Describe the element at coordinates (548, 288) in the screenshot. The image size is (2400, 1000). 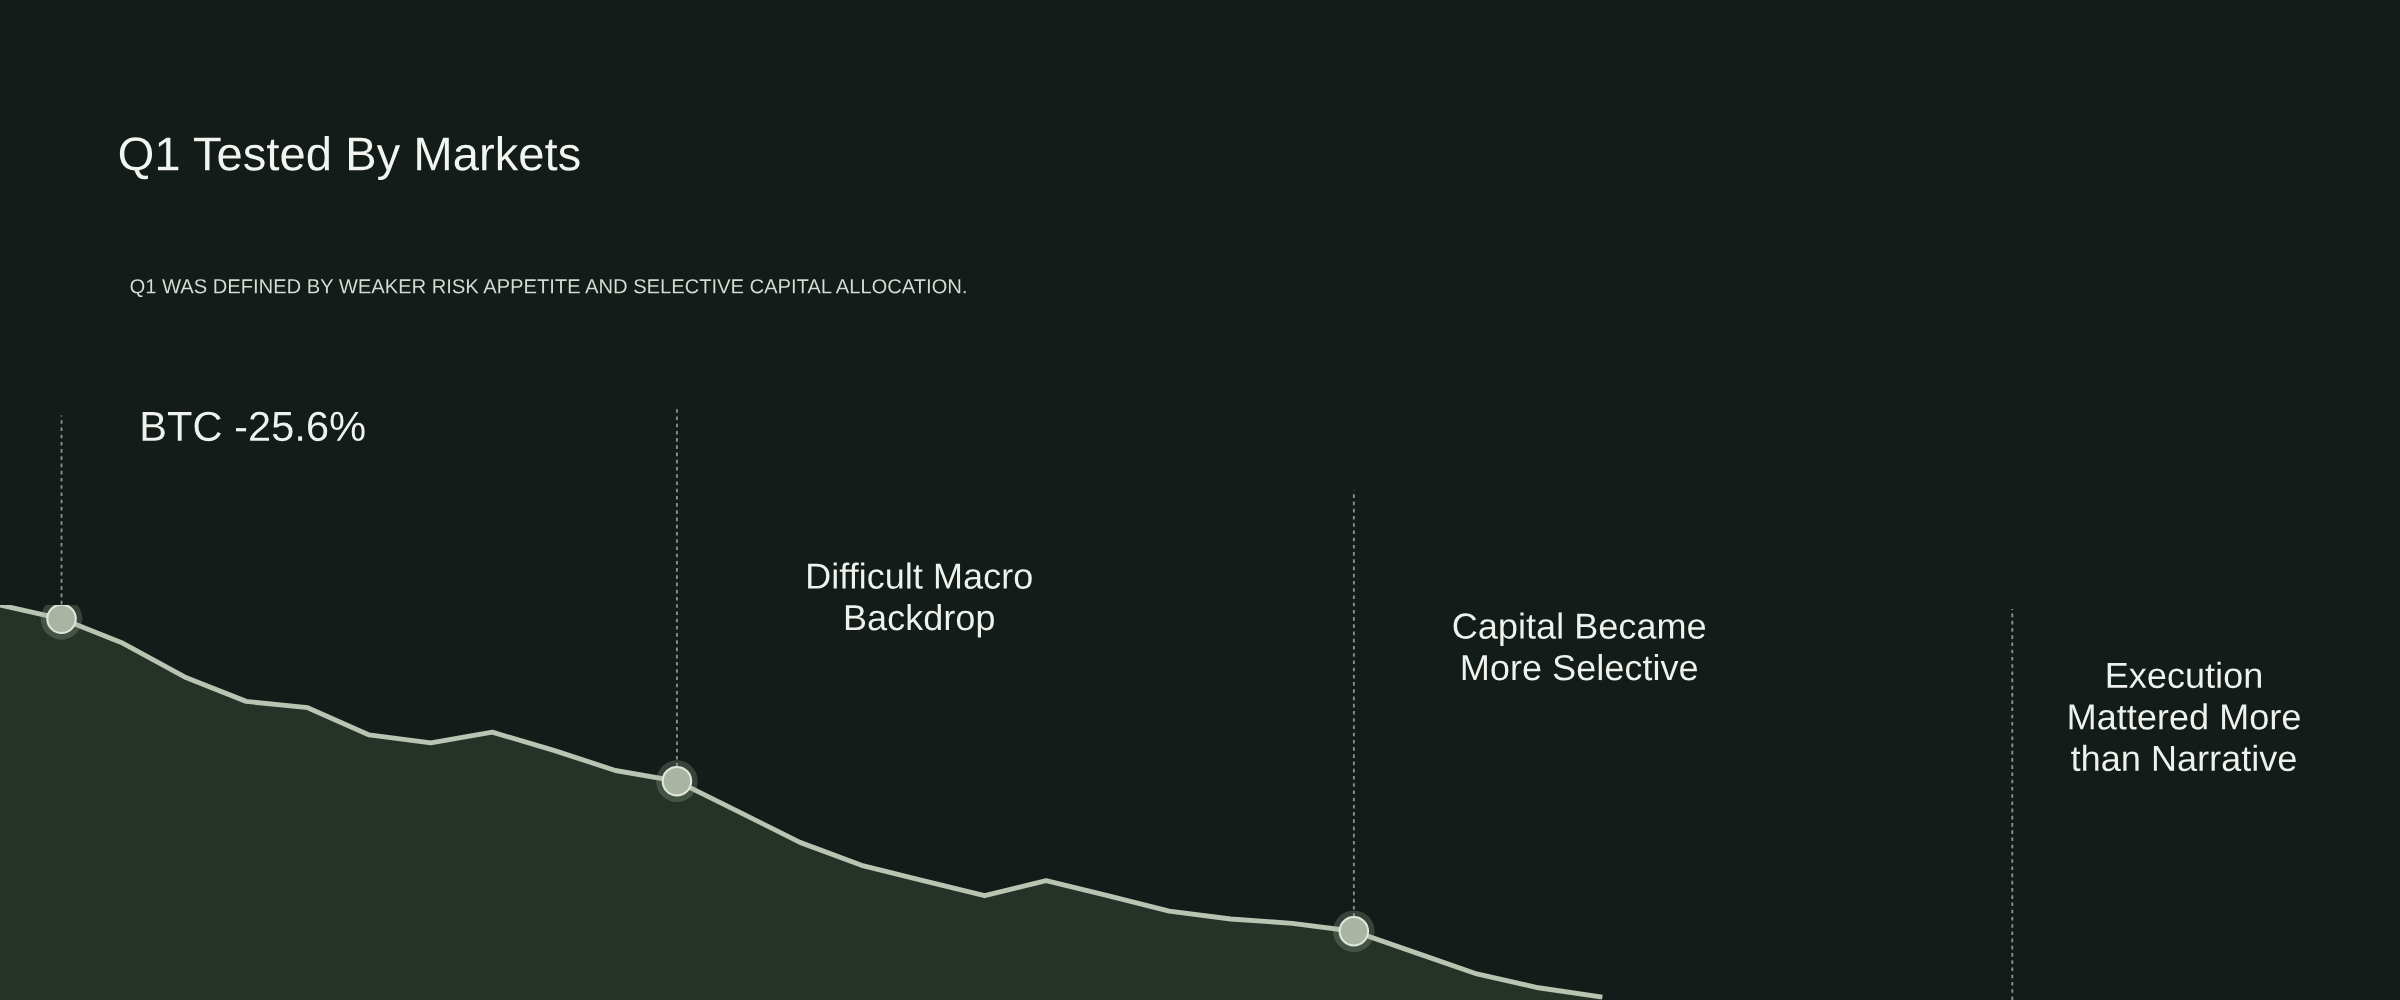
I see `chart-subtitle: Q1 WAS DEFINED BY WEAKER RISK APPETITE AND SELECTIVE CAPITAL ALLOCATION.` at that location.